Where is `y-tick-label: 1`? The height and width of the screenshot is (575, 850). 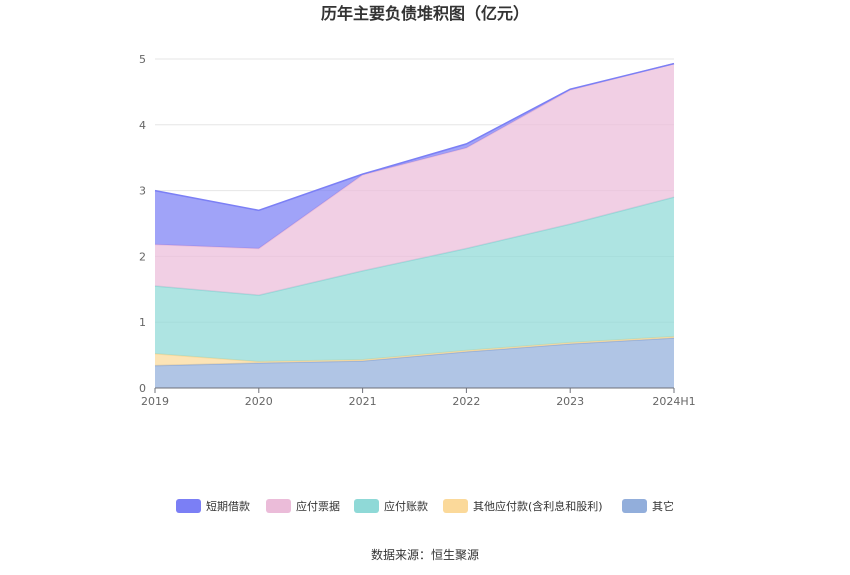 y-tick-label: 1 is located at coordinates (142, 322).